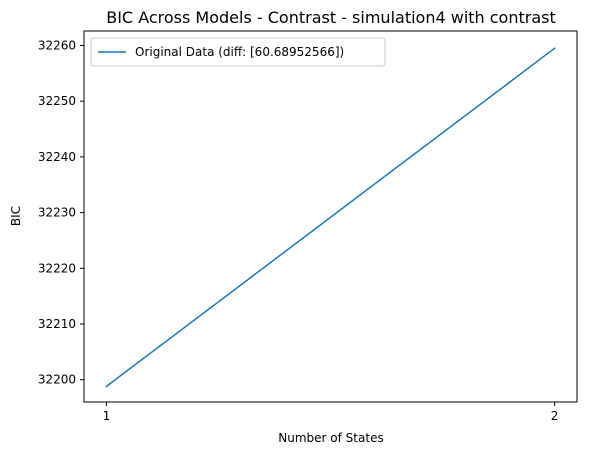 Image resolution: width=589 pixels, height=459 pixels. I want to click on legend-label: Original Data (diff: [60.68952566]), so click(239, 52).